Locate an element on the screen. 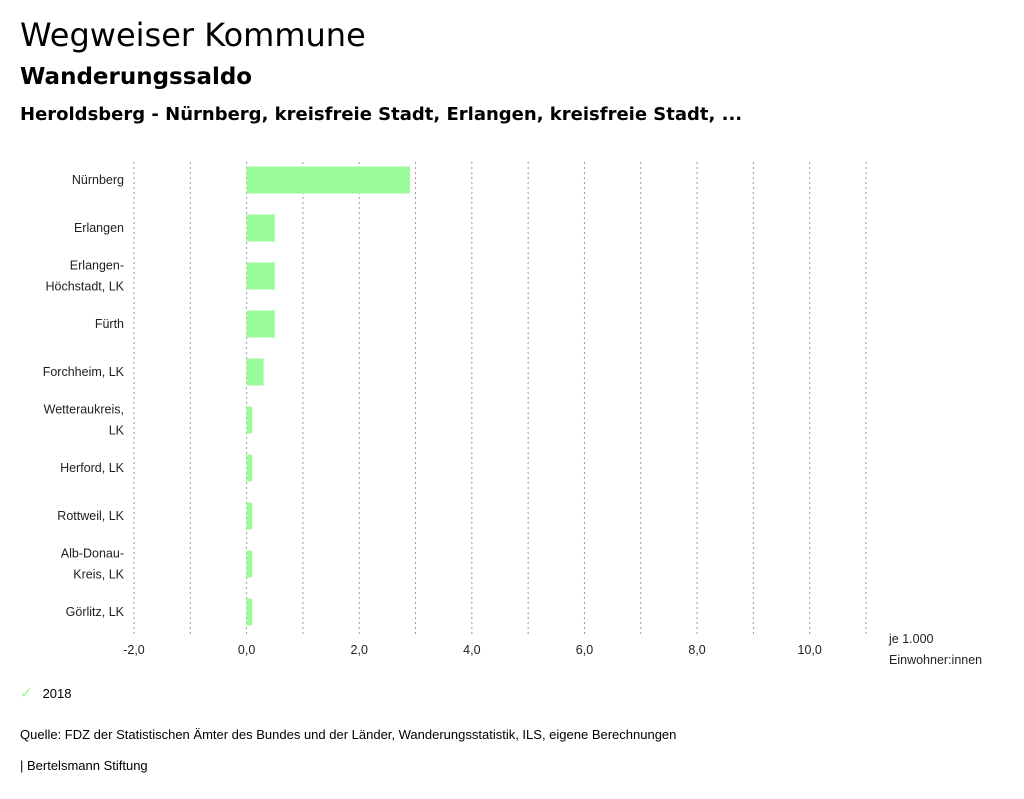  category-label: Herford, LK is located at coordinates (92, 468).